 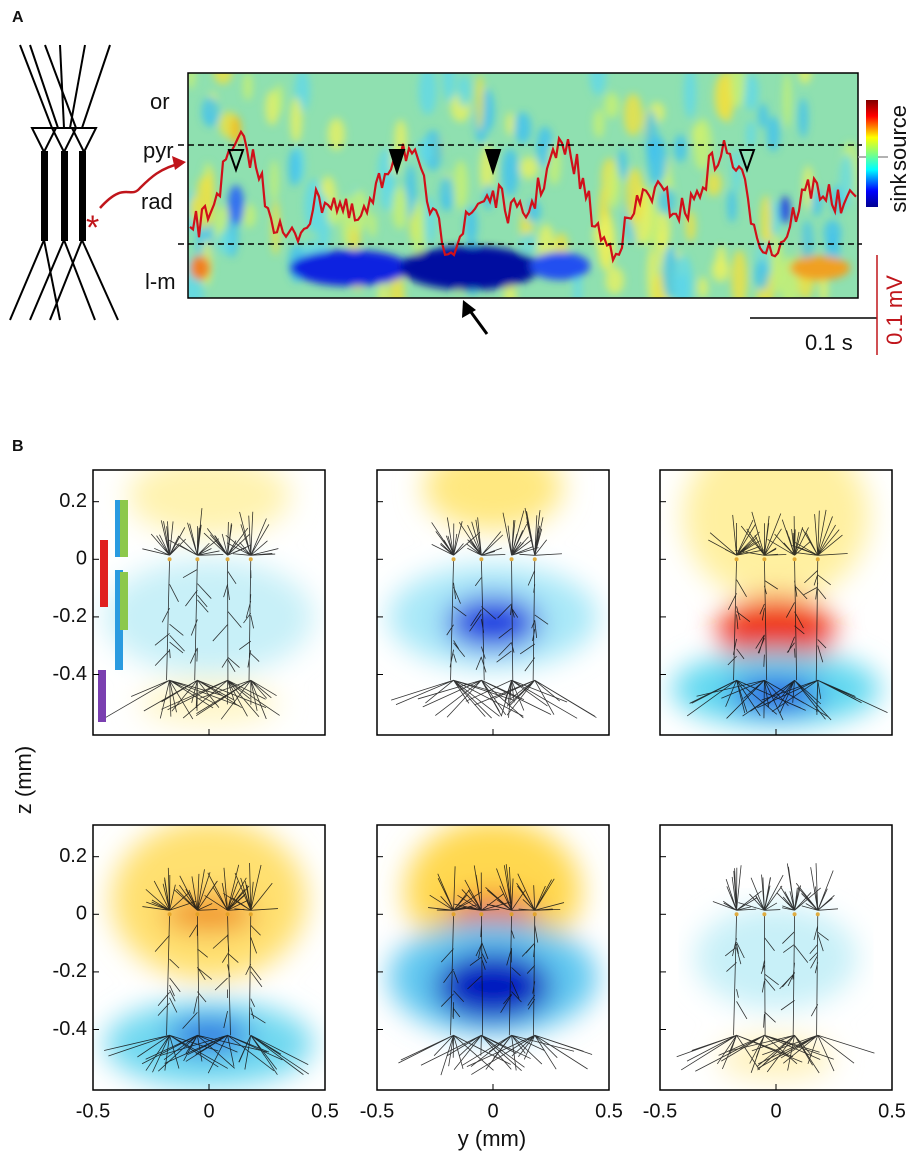 I want to click on colorbar-label: sink, so click(x=898, y=192).